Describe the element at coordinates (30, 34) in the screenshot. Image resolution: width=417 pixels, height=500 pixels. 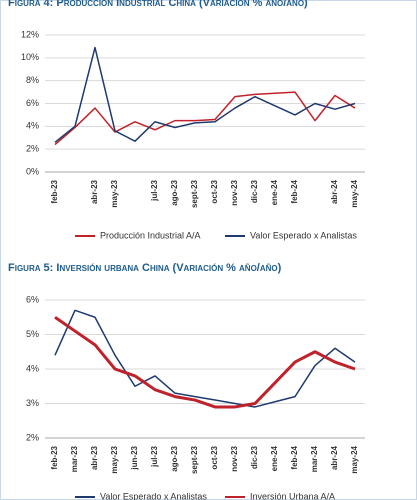
I see `y-tick-label: 12%` at that location.